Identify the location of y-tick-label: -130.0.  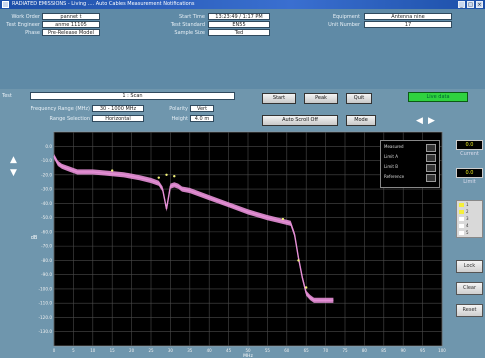
(46, 331).